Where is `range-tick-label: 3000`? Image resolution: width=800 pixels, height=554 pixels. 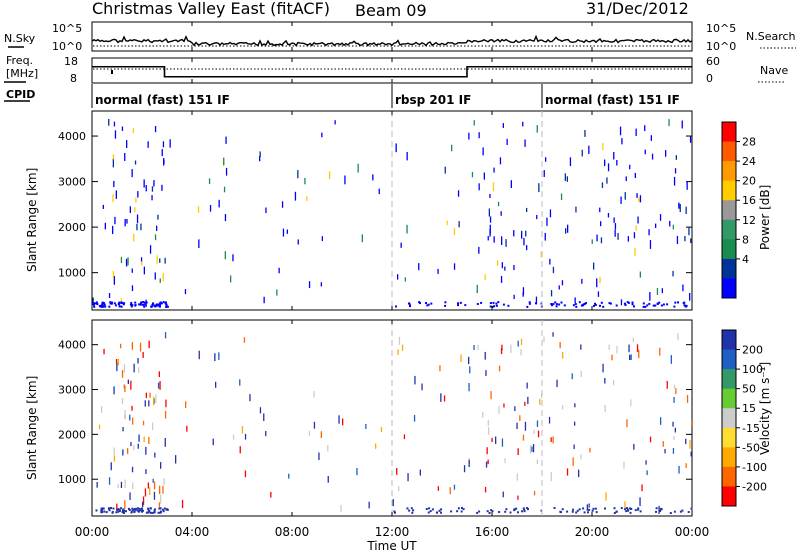 range-tick-label: 3000 is located at coordinates (72, 390).